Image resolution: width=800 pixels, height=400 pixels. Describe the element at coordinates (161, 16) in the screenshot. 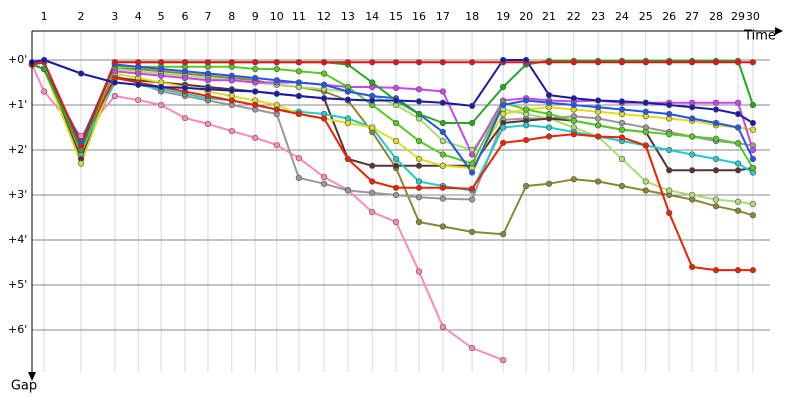

I see `x-tick-label: 5` at that location.